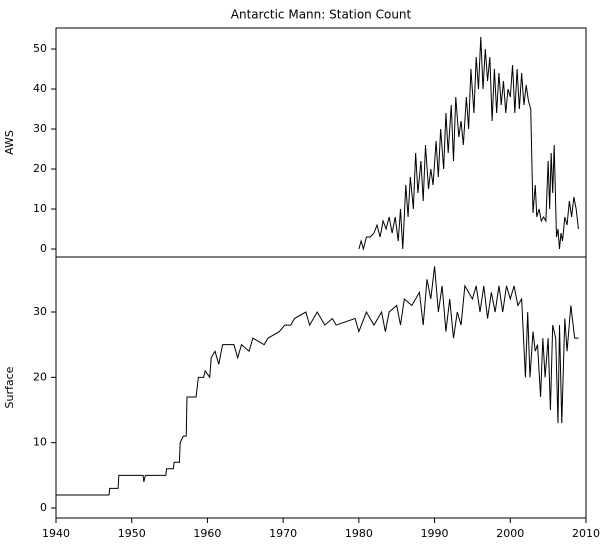 Image resolution: width=600 pixels, height=560 pixels. What do you see at coordinates (40, 48) in the screenshot?
I see `y-tick-label: 50` at bounding box center [40, 48].